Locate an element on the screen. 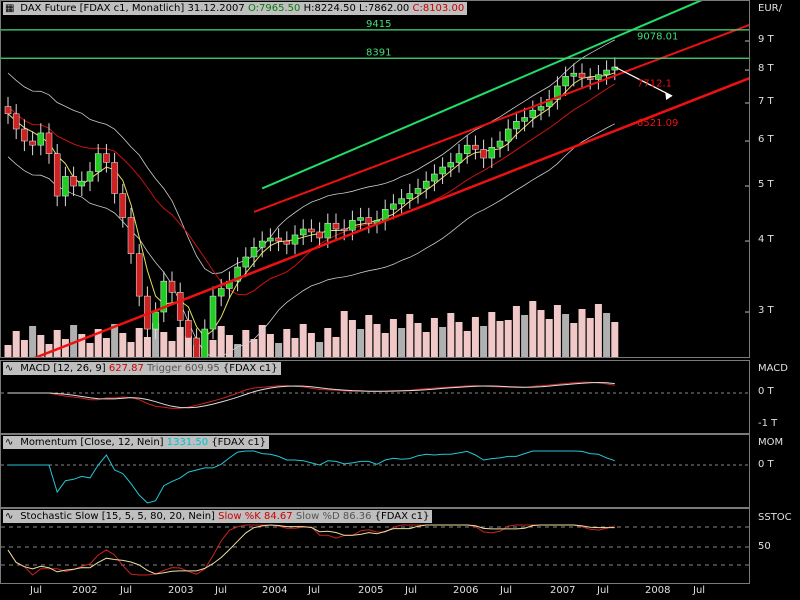 This screenshot has width=800, height=600. stochastic-symbol: {FDAX c1} is located at coordinates (402, 516).